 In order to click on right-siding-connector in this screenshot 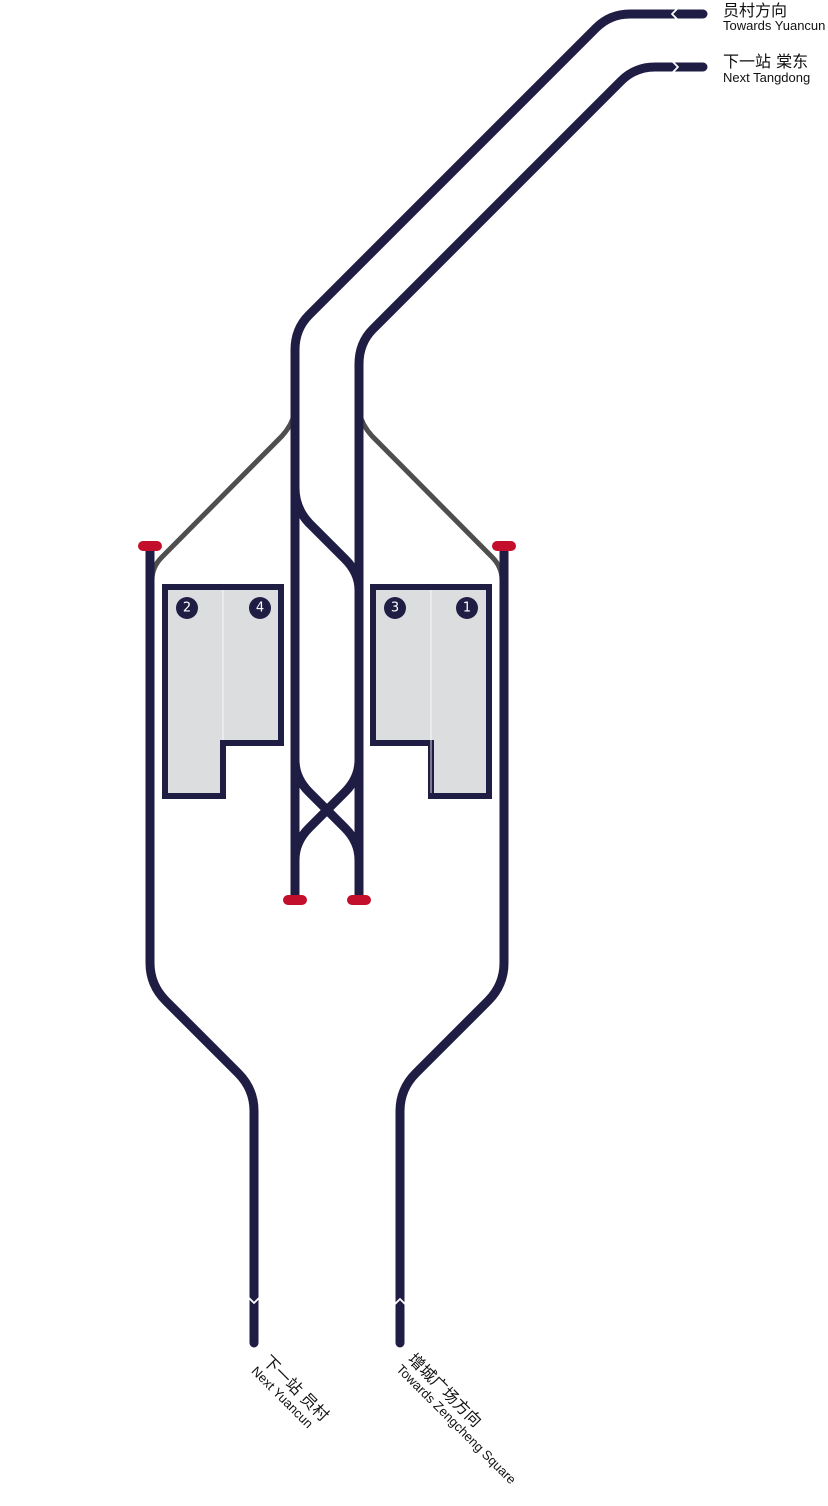, I will do `click(430, 496)`.